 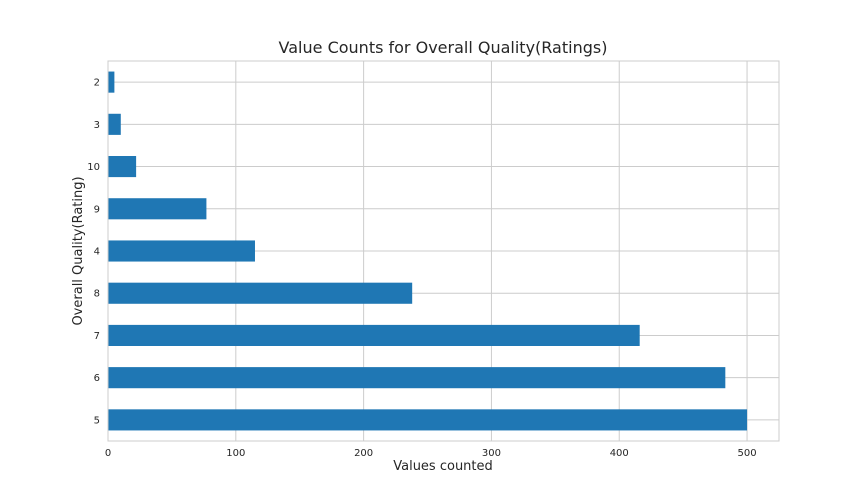 What do you see at coordinates (443, 466) in the screenshot?
I see `x-axis-label: Values counted` at bounding box center [443, 466].